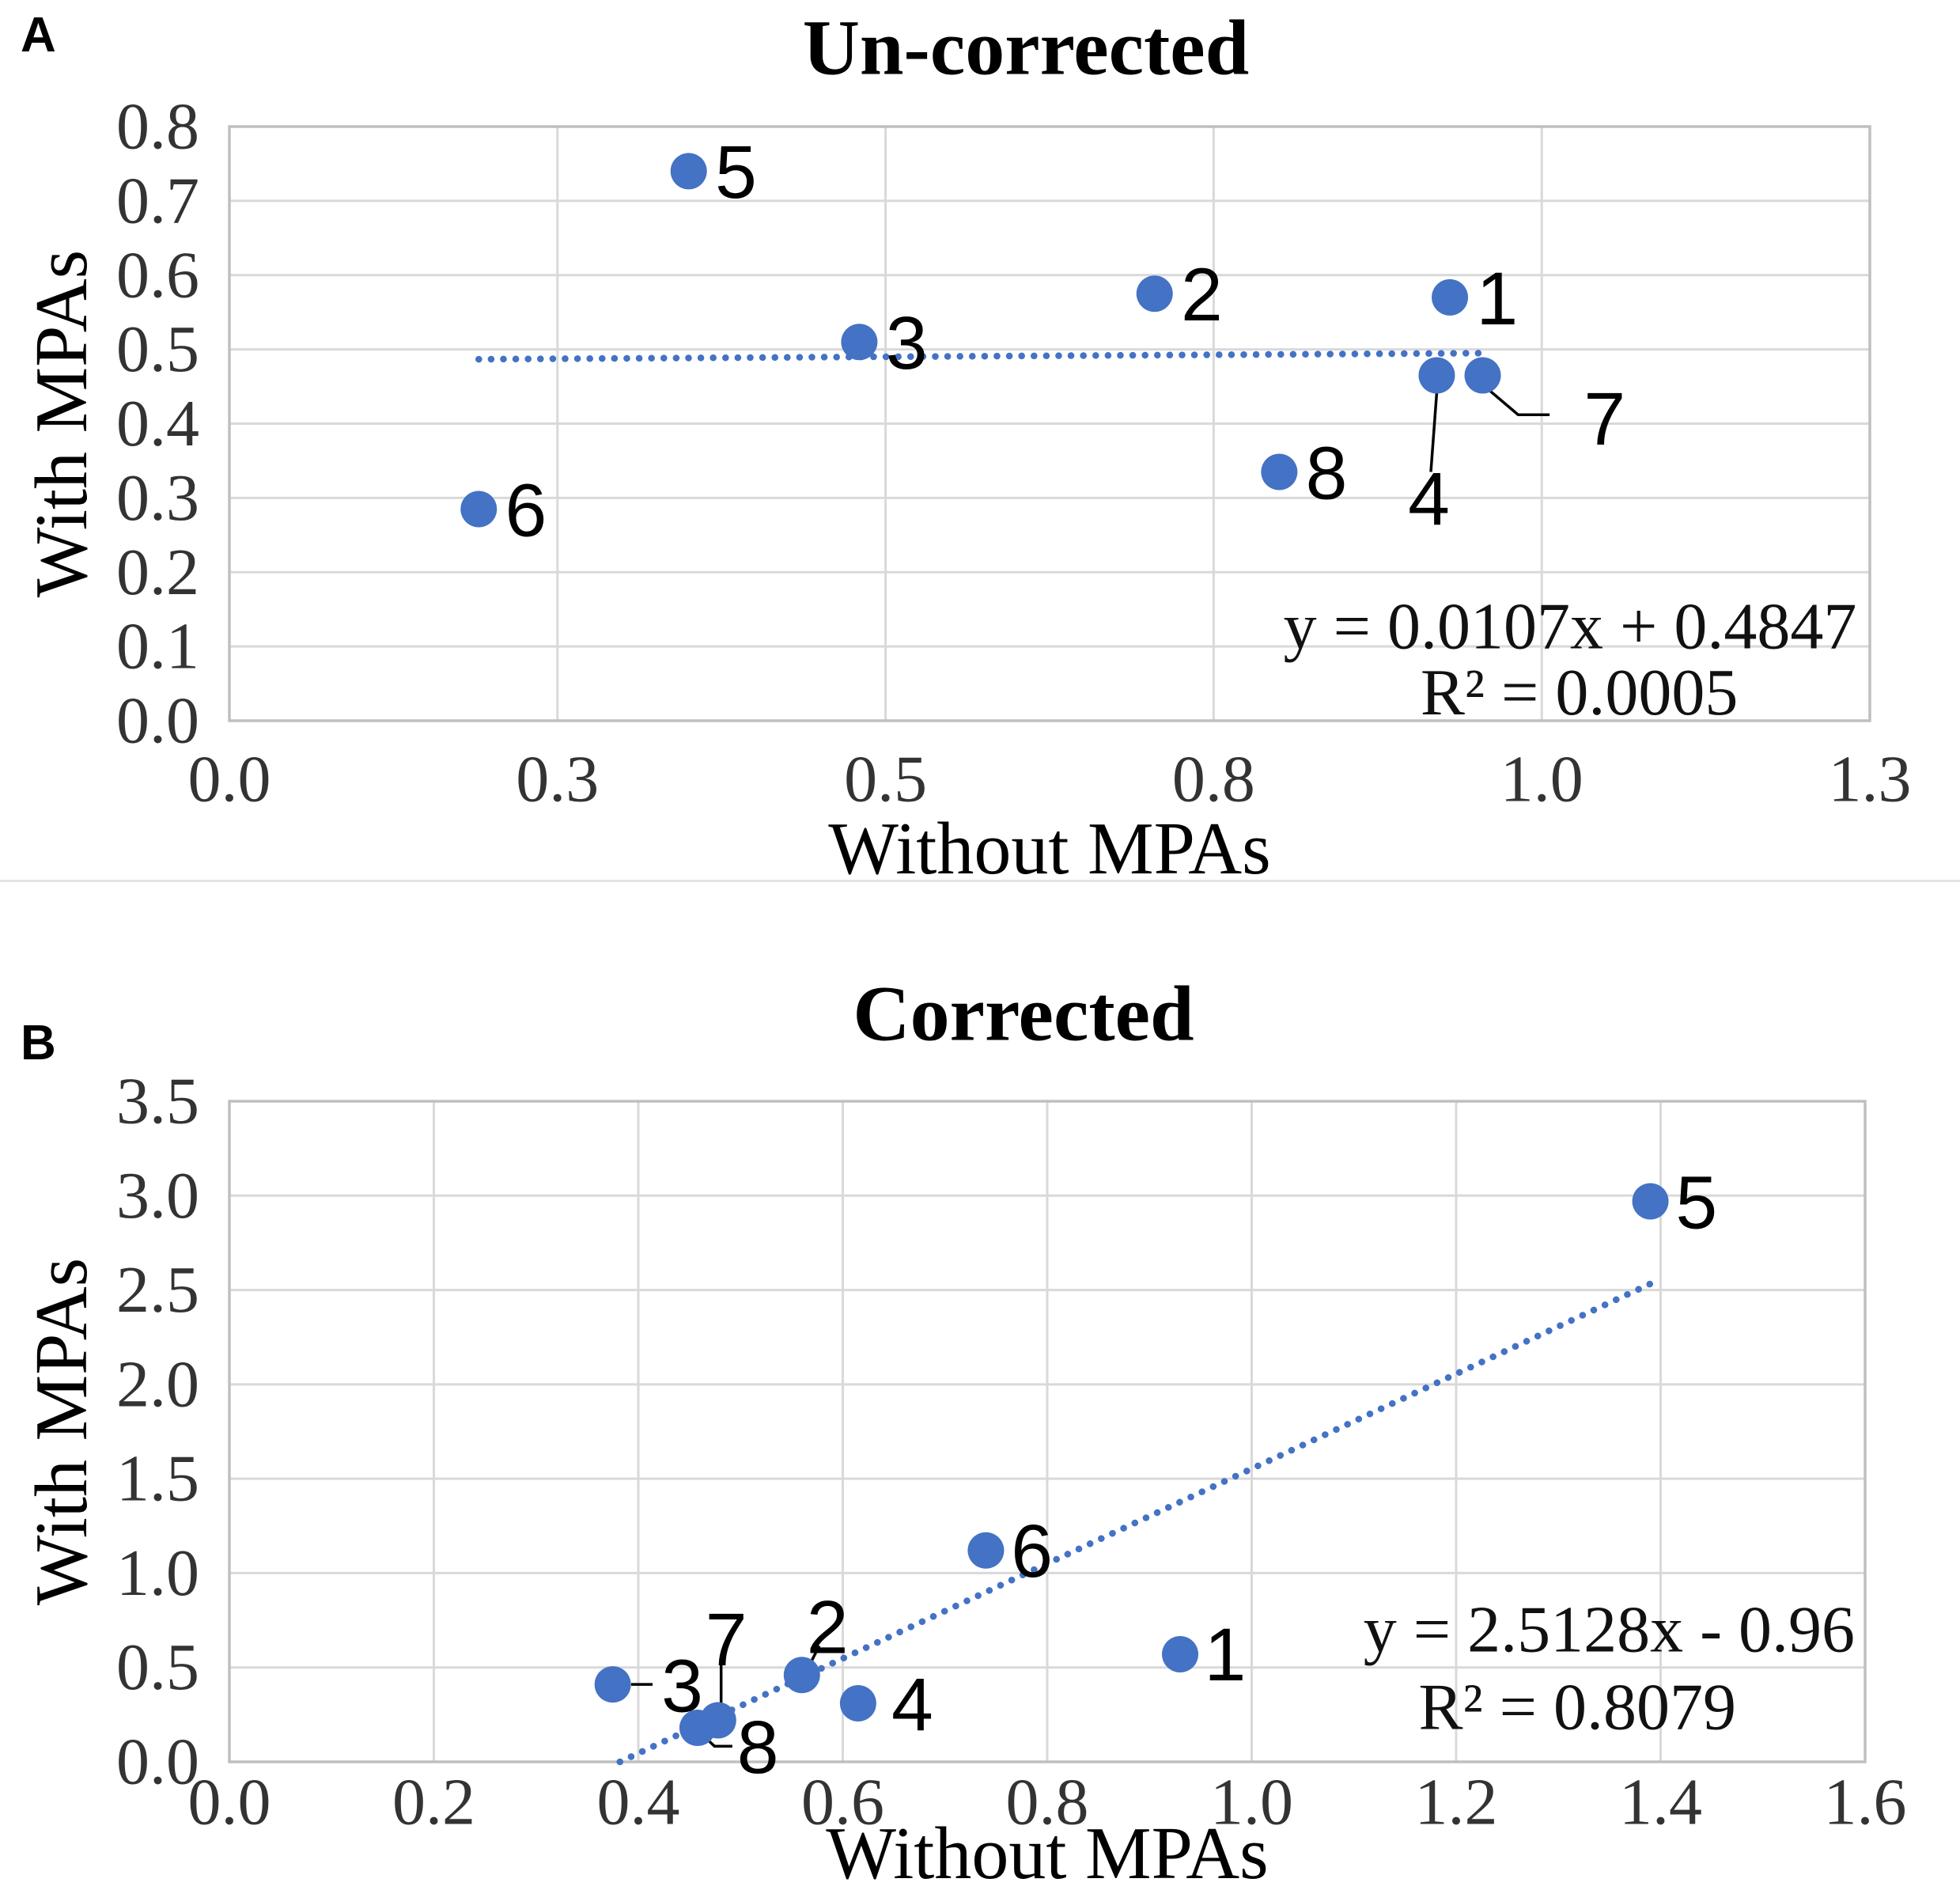  What do you see at coordinates (1026, 48) in the screenshot?
I see `chart-title: Un-corrected` at bounding box center [1026, 48].